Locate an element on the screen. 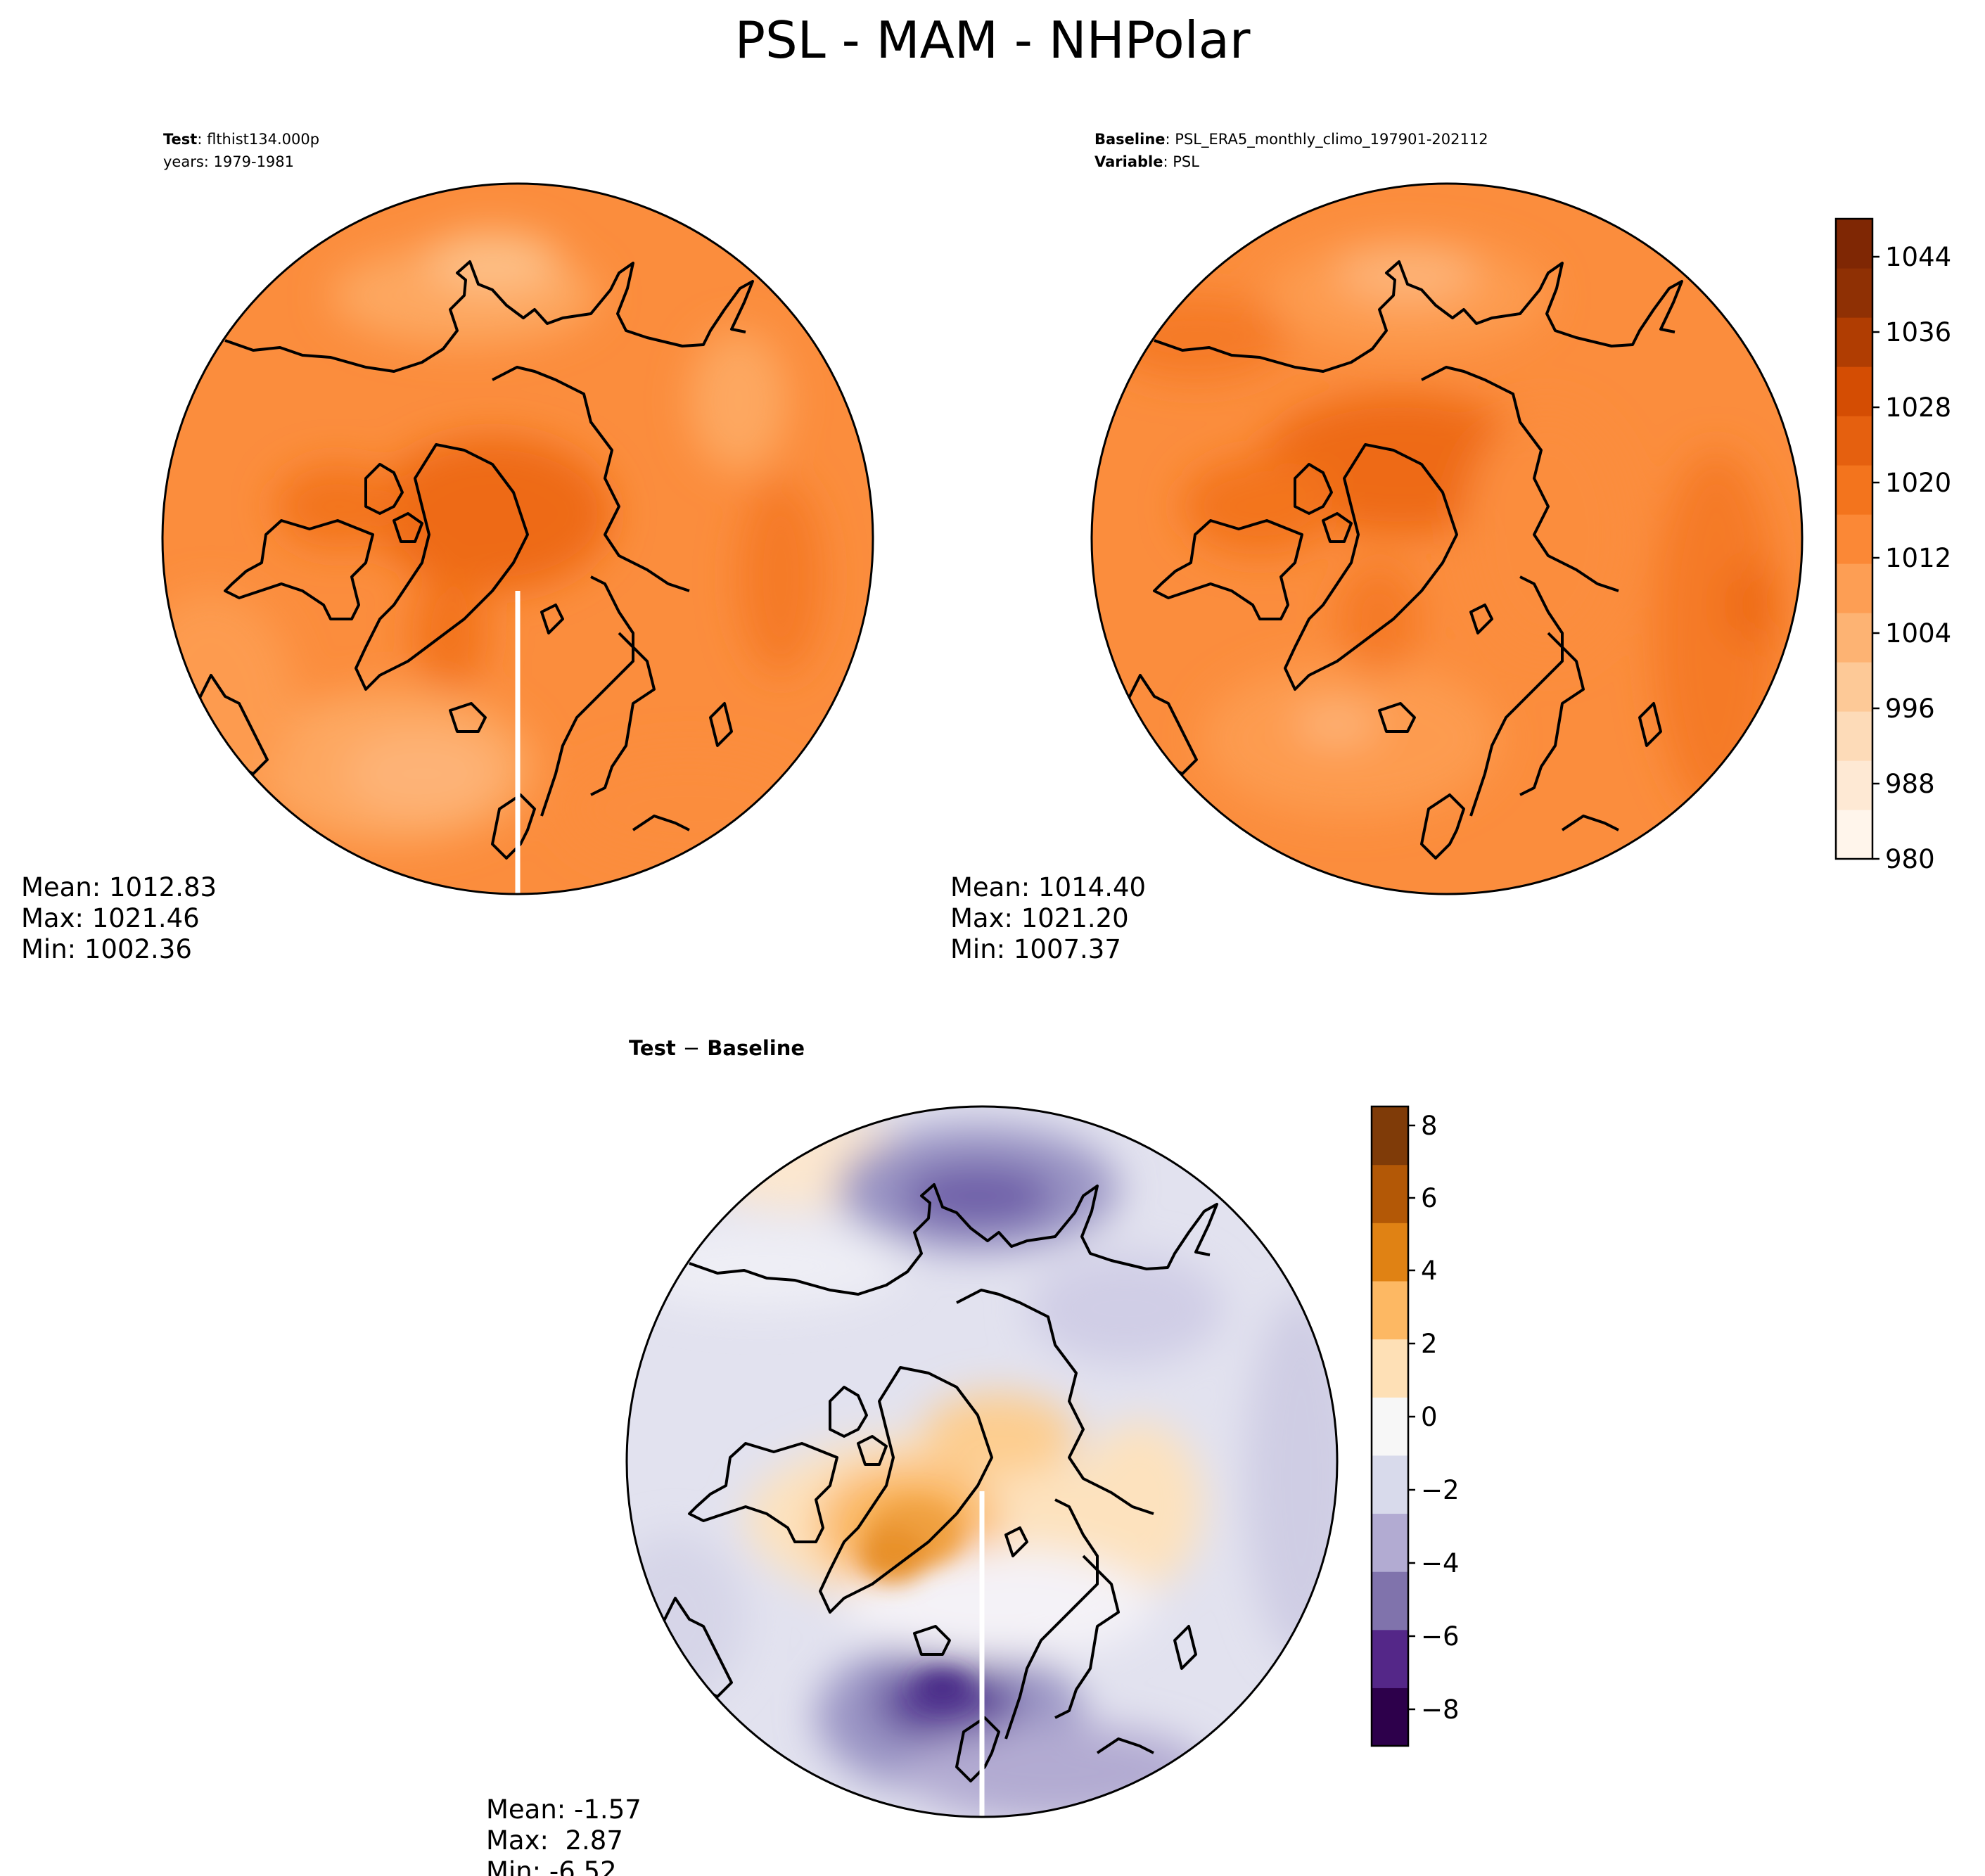  test-map is located at coordinates (517, 539).